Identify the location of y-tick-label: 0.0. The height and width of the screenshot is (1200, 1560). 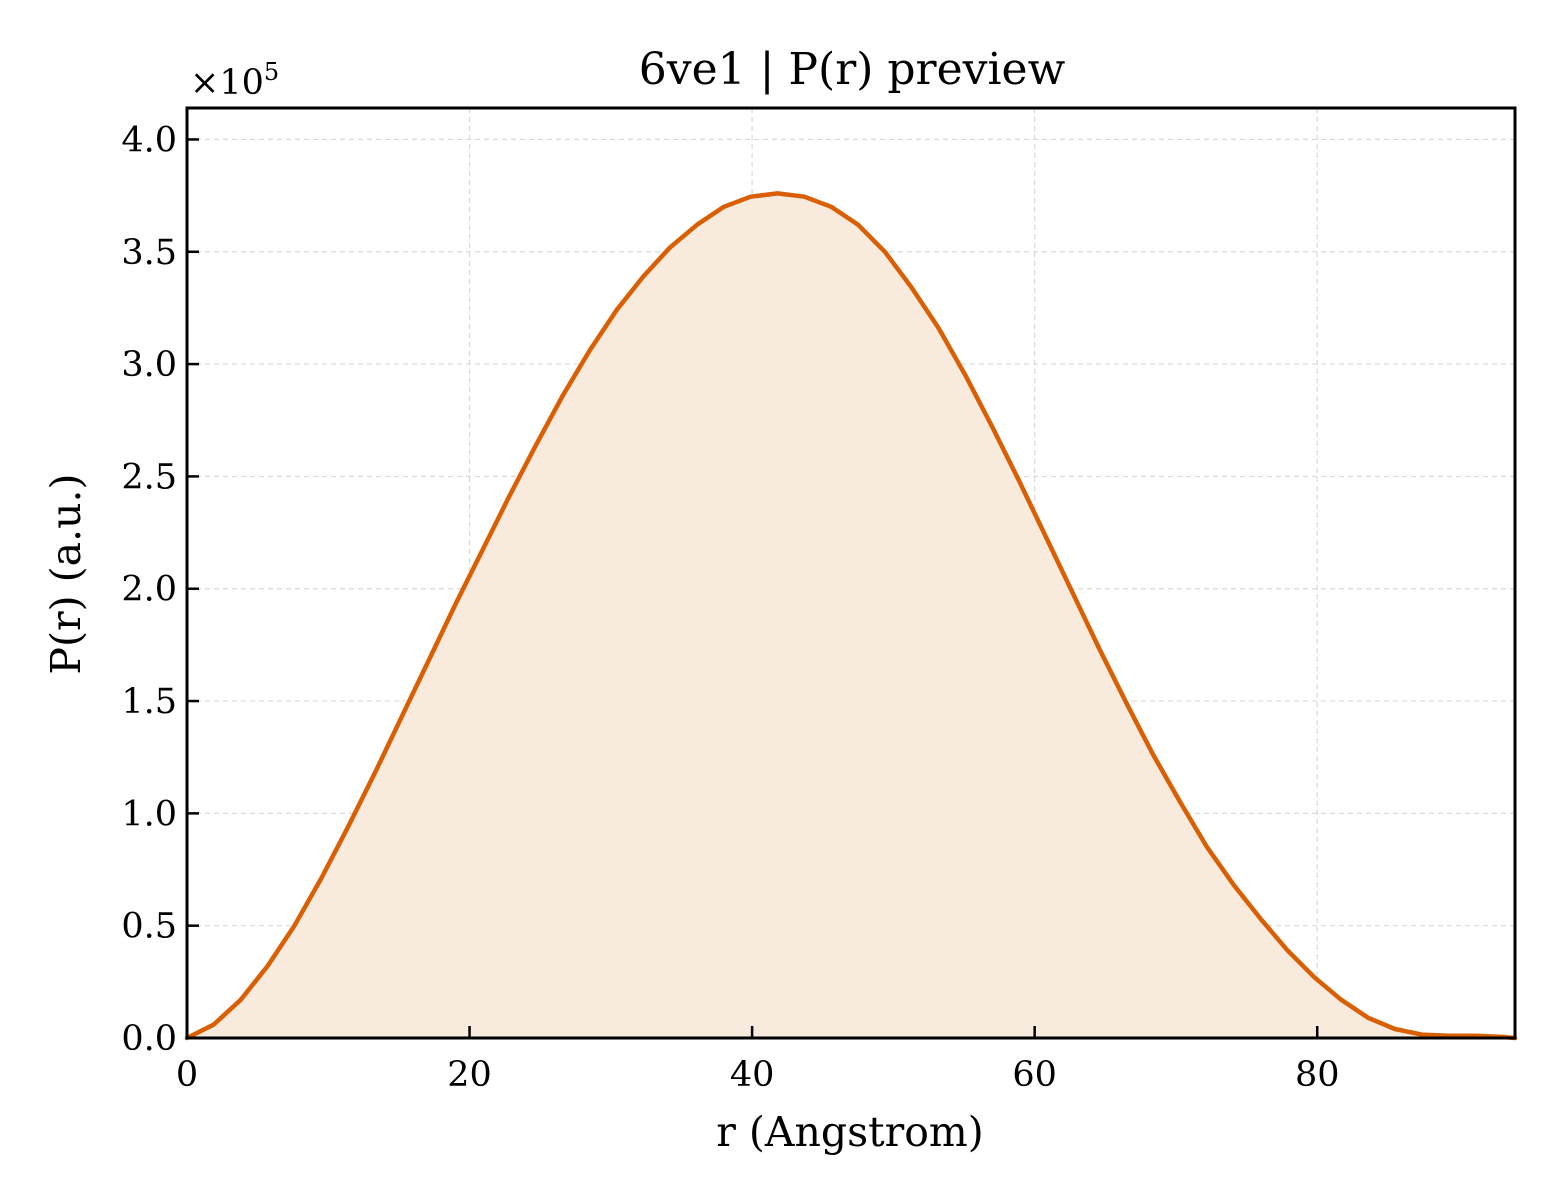
(149, 1039).